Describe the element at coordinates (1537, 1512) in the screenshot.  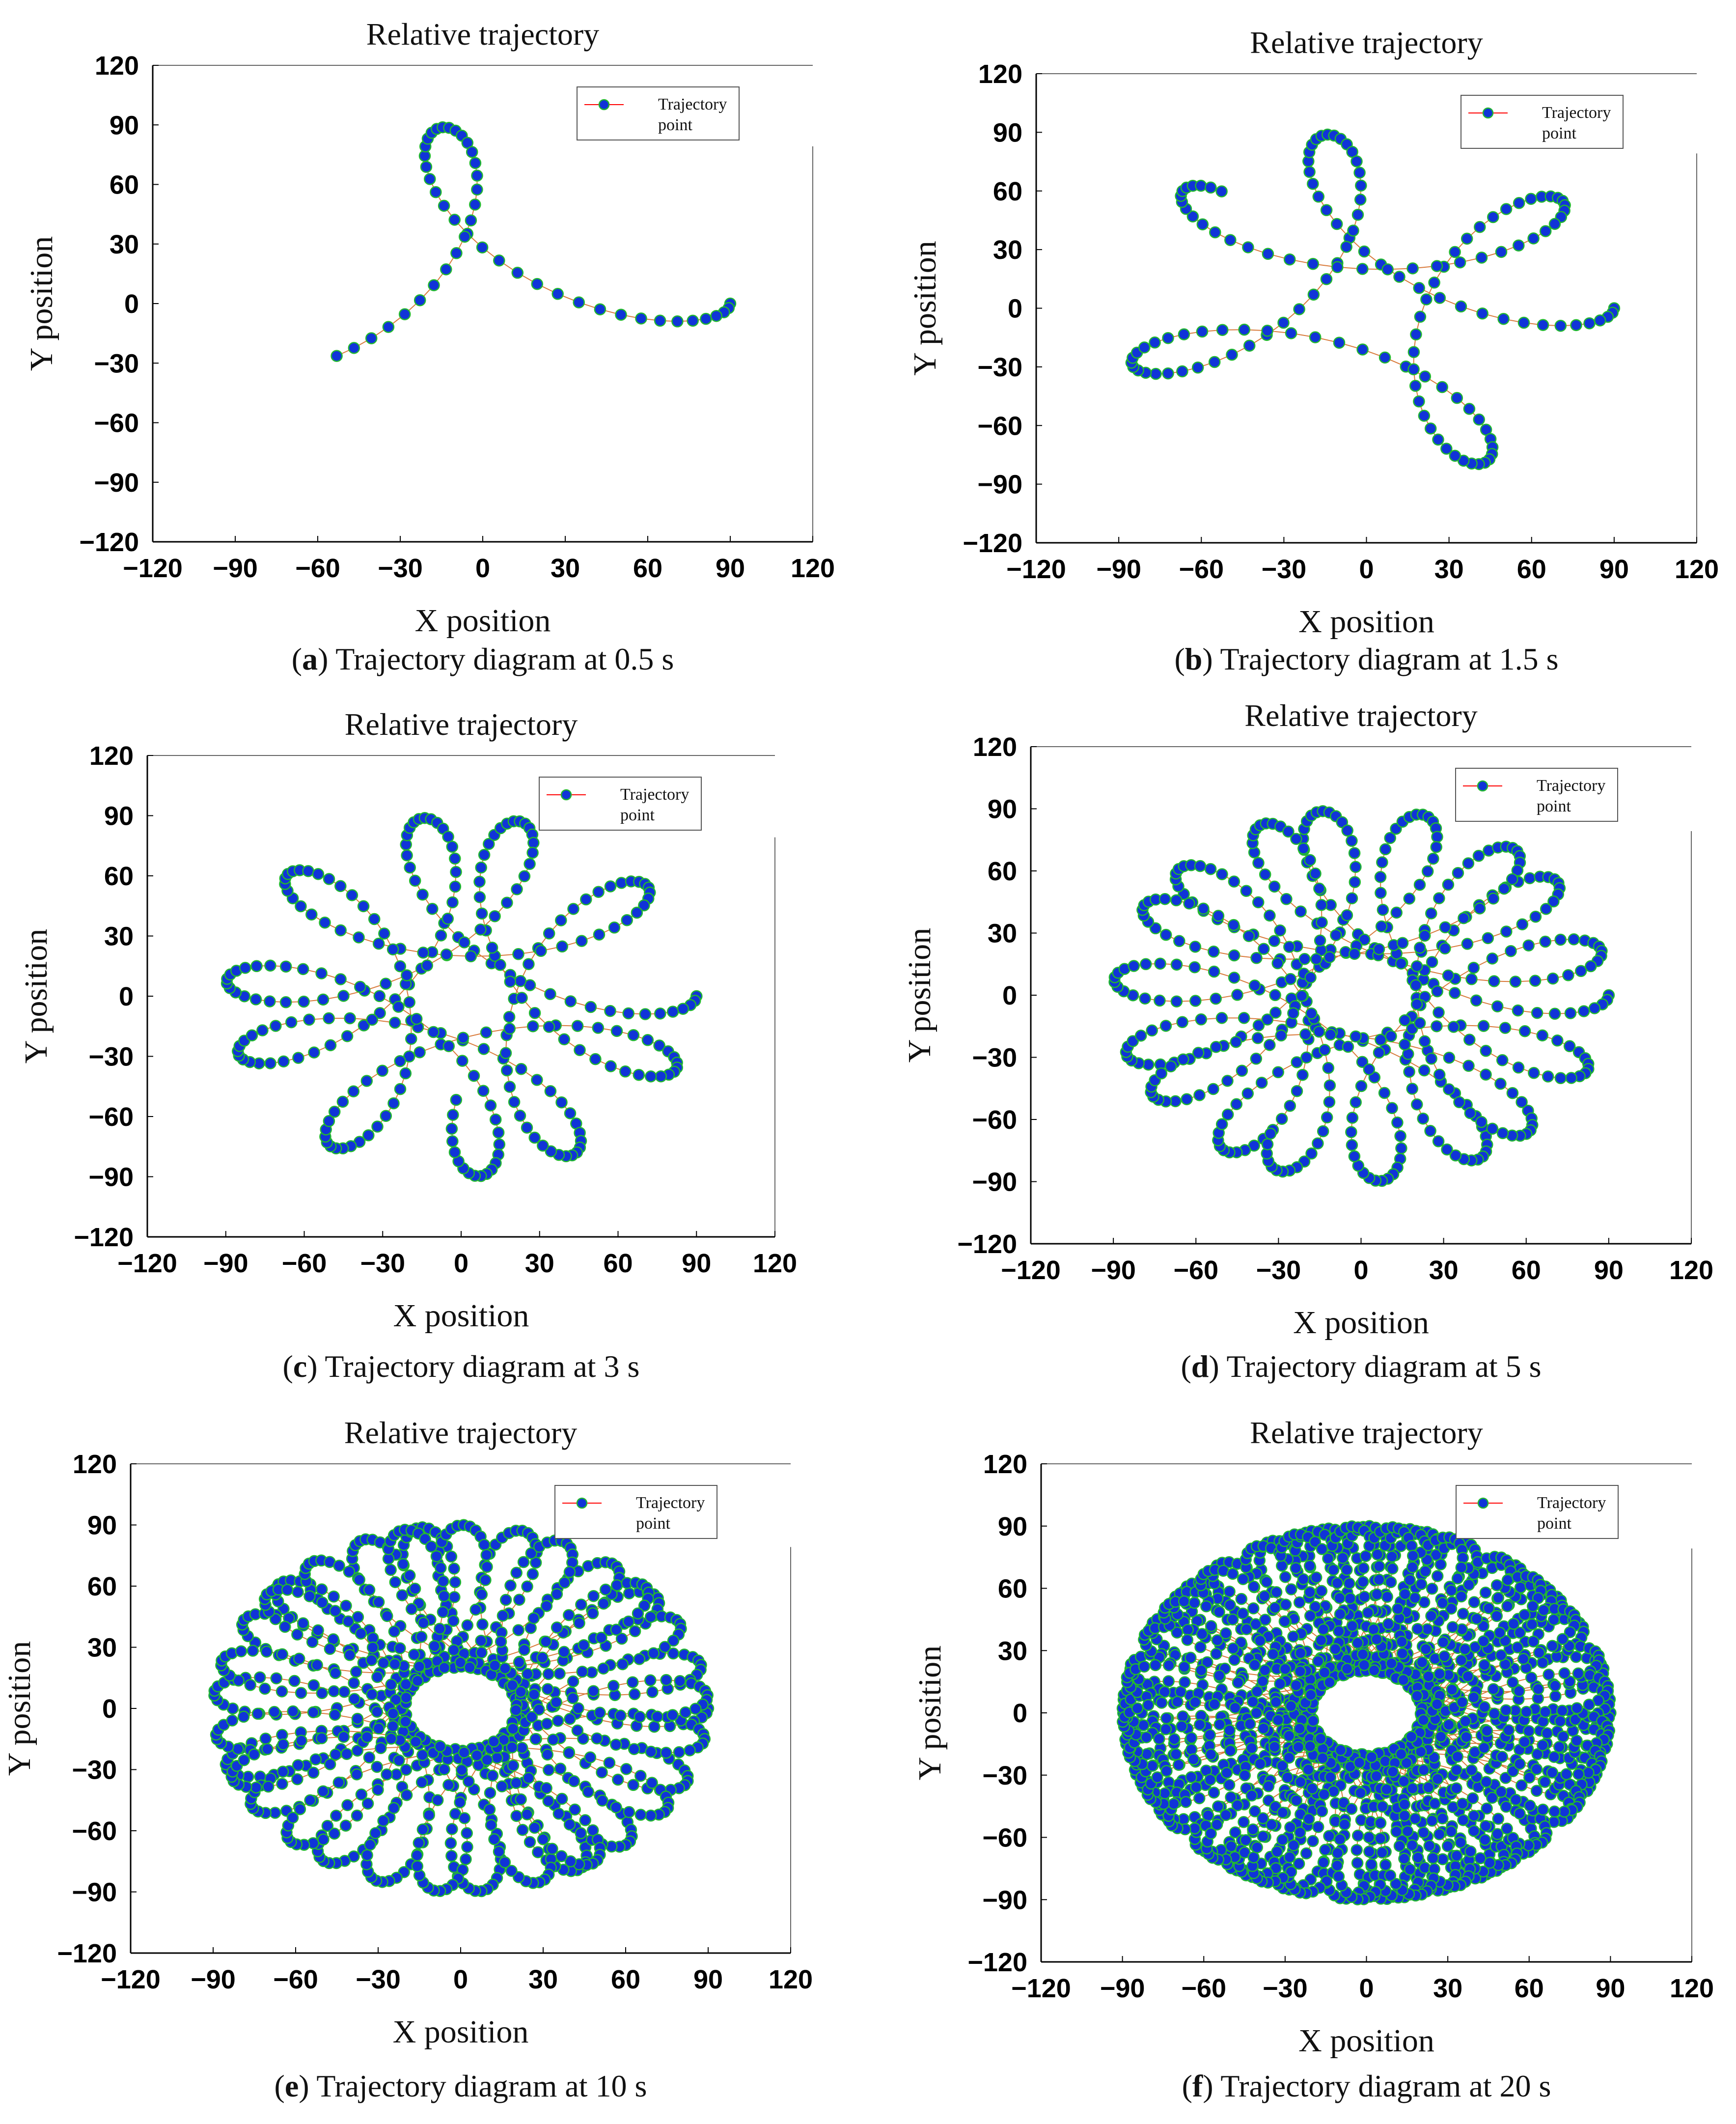
I see `legend-box` at that location.